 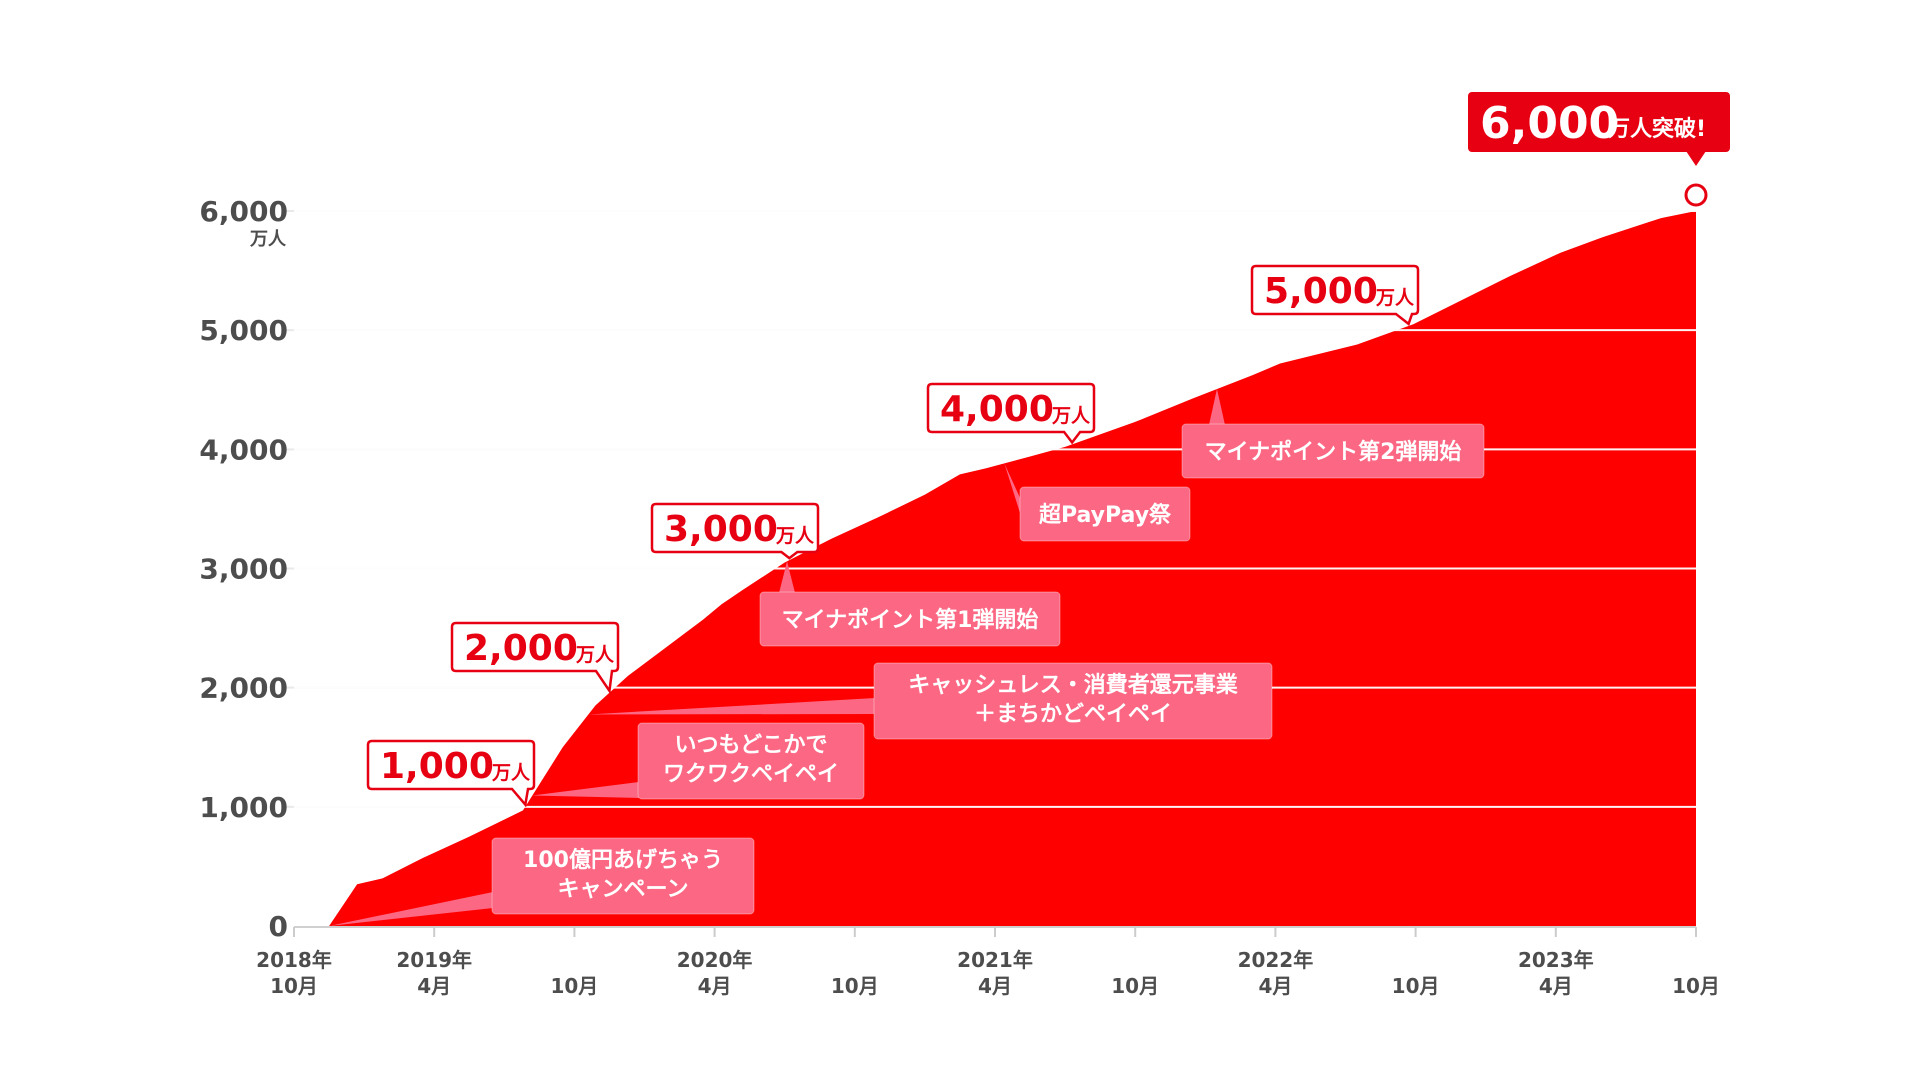 I want to click on milestone-value: 2,000, so click(x=521, y=648).